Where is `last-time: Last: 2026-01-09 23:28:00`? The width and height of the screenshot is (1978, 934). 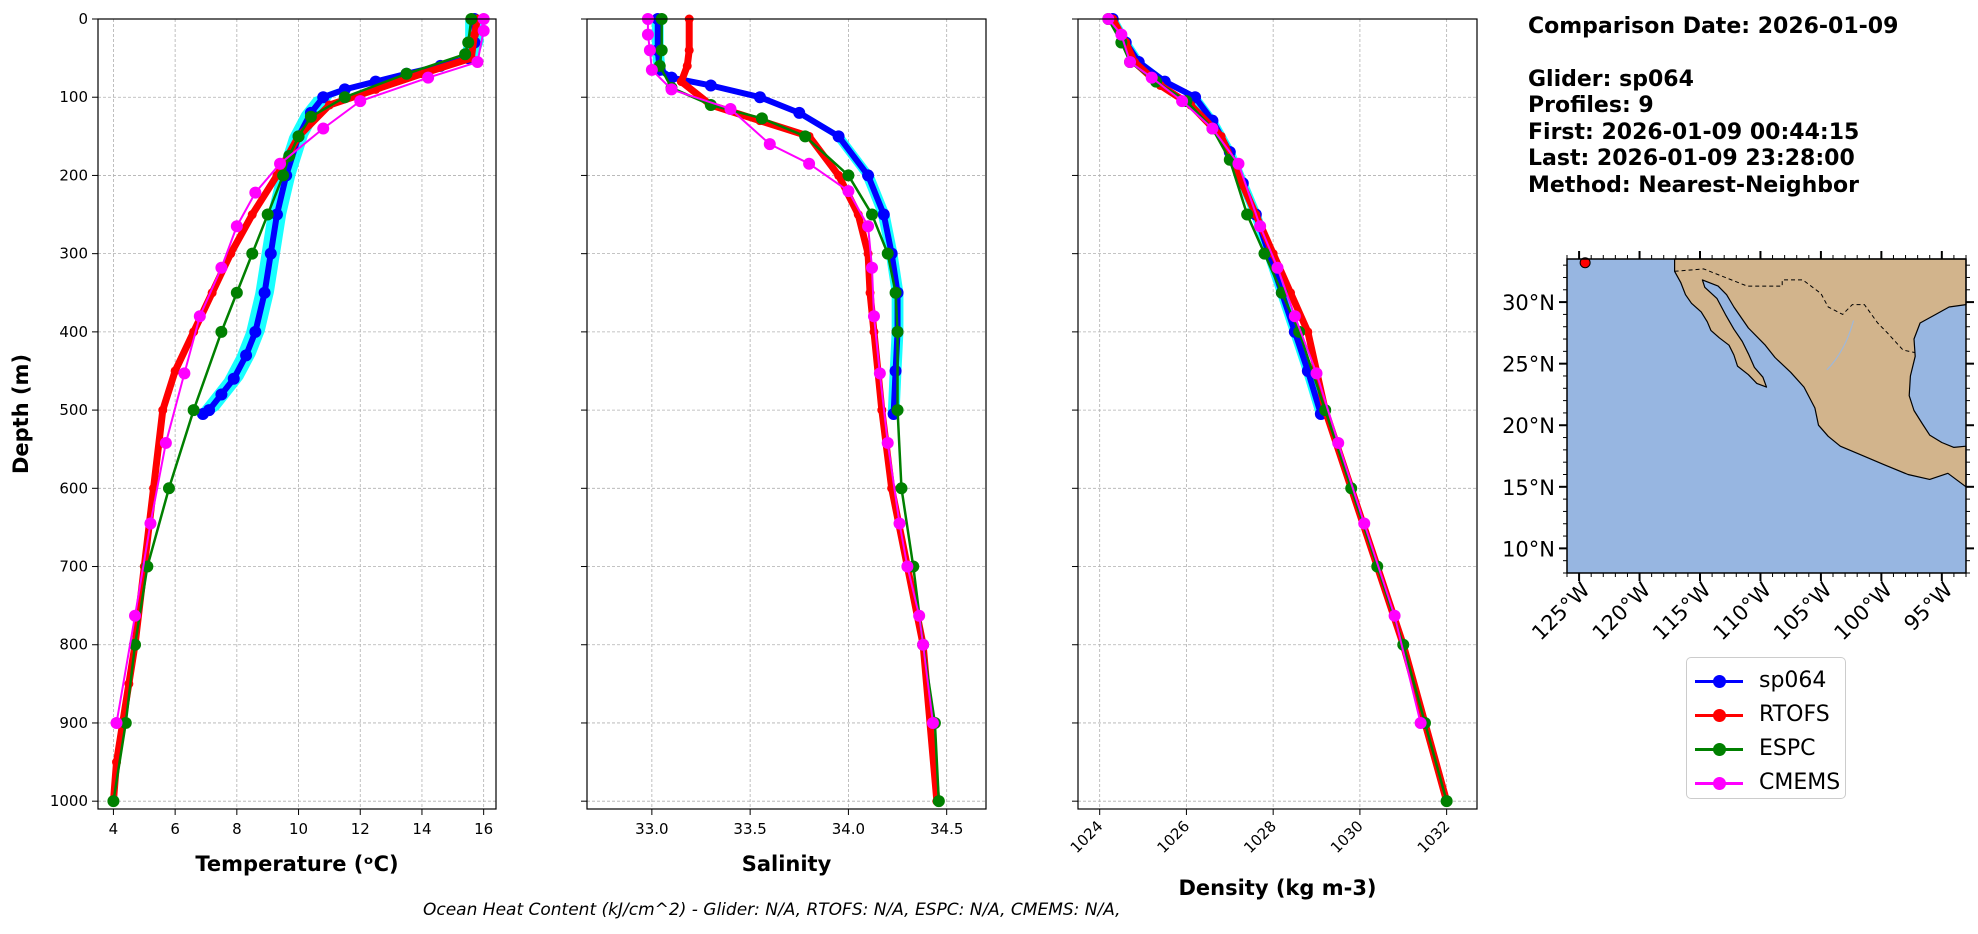
last-time: Last: 2026-01-09 23:28:00 is located at coordinates (1691, 158).